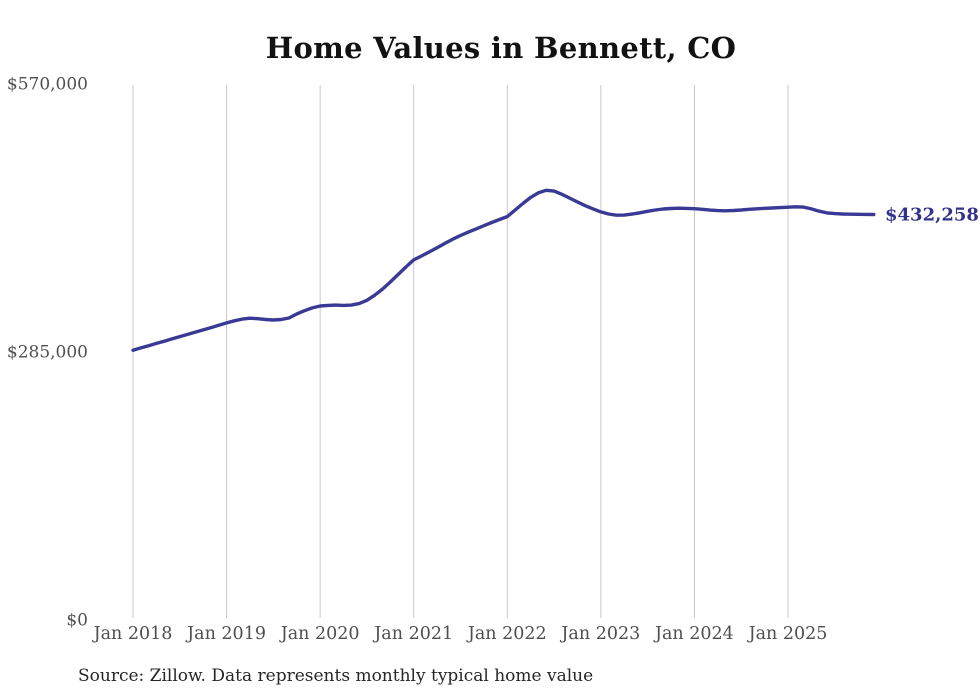 The height and width of the screenshot is (699, 980). What do you see at coordinates (507, 634) in the screenshot?
I see `x-axis-label: Jan 2022` at bounding box center [507, 634].